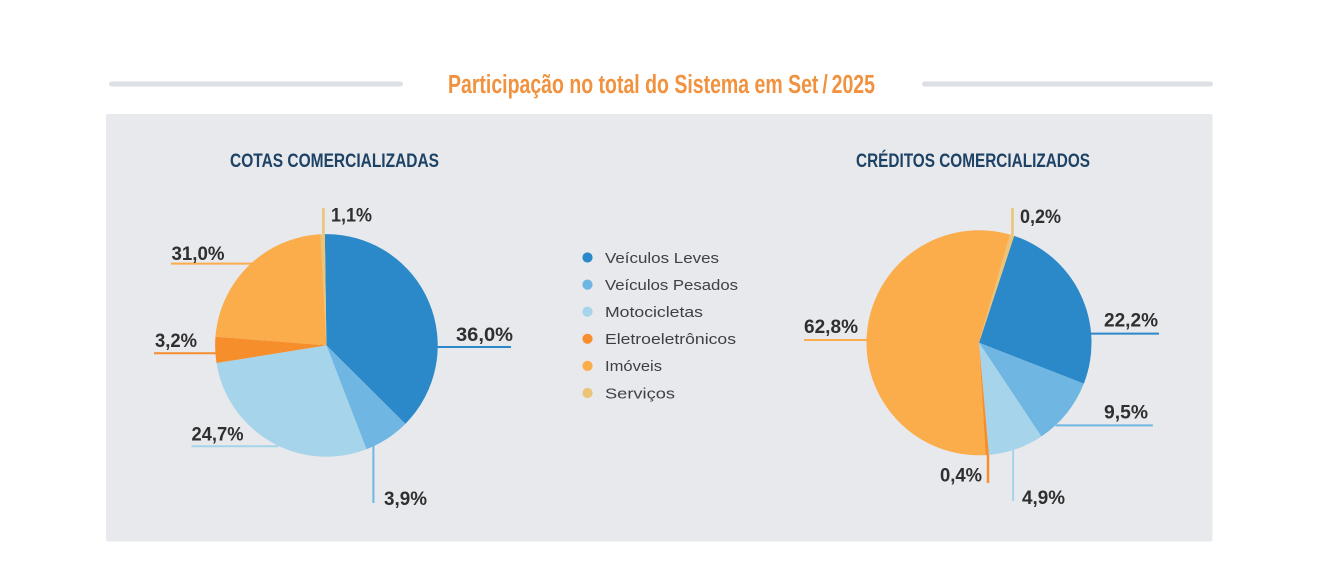 Image resolution: width=1320 pixels, height=580 pixels. Describe the element at coordinates (633, 366) in the screenshot. I see `svg-text: Imóveis` at that location.